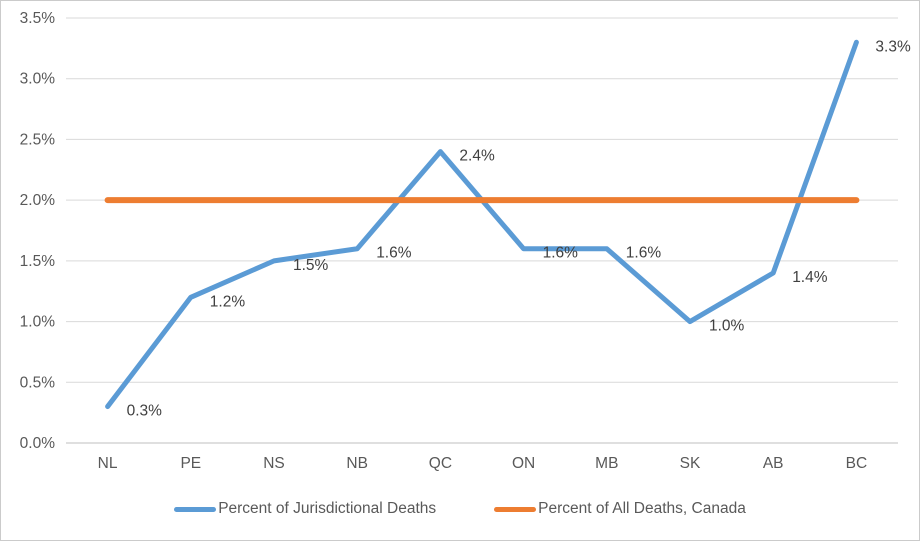  Describe the element at coordinates (311, 265) in the screenshot. I see `data-point-label: 1.5%` at that location.